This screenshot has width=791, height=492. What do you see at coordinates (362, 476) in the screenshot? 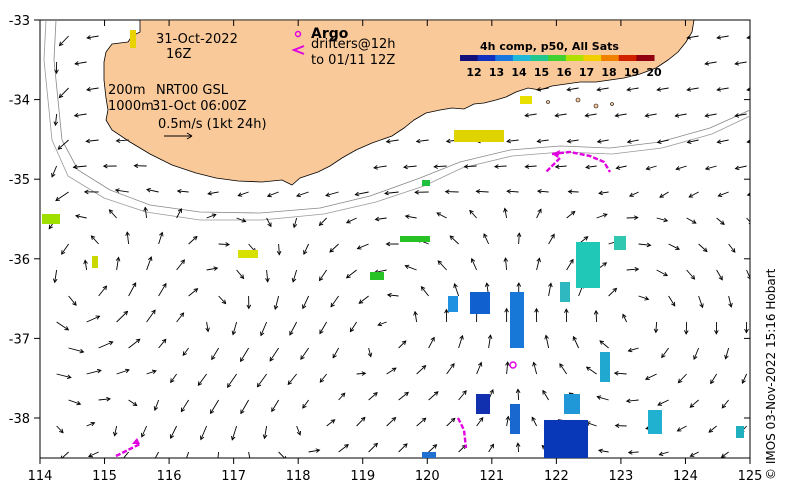
I see `x-tick-label: 119` at bounding box center [362, 476].